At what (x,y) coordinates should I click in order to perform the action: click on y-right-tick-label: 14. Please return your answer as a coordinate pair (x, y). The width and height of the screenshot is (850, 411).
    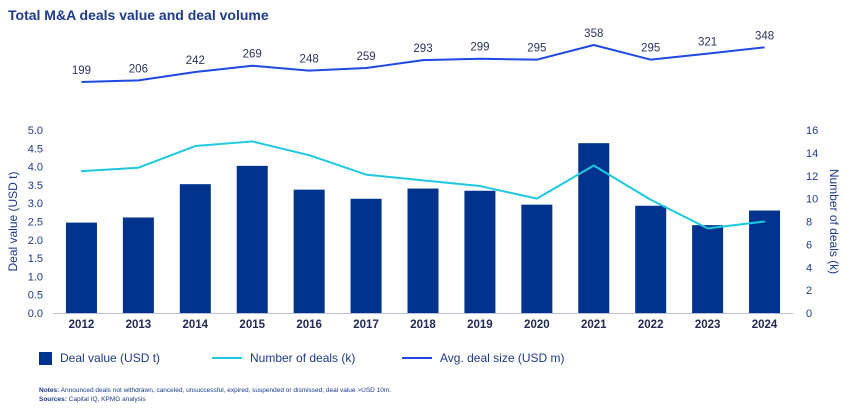
    Looking at the image, I should click on (812, 154).